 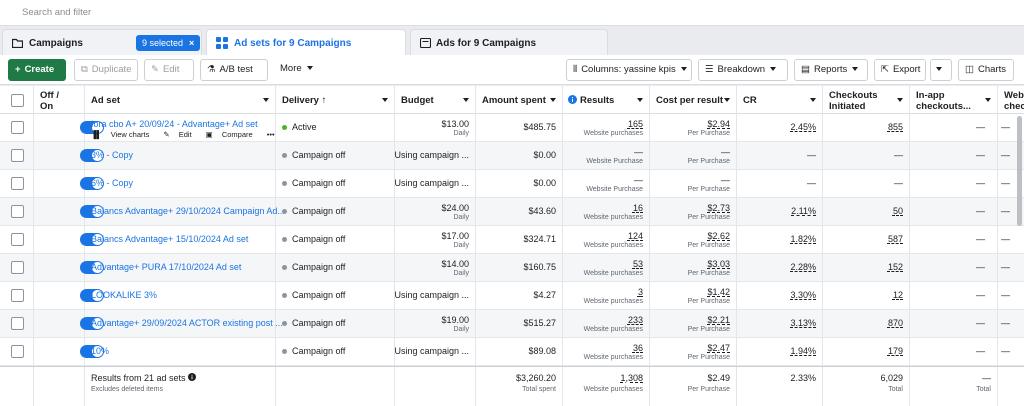 I want to click on adset-name-link: Iora cbo A+ 20/09/24 - Advantage+ Ad set, so click(x=174, y=124).